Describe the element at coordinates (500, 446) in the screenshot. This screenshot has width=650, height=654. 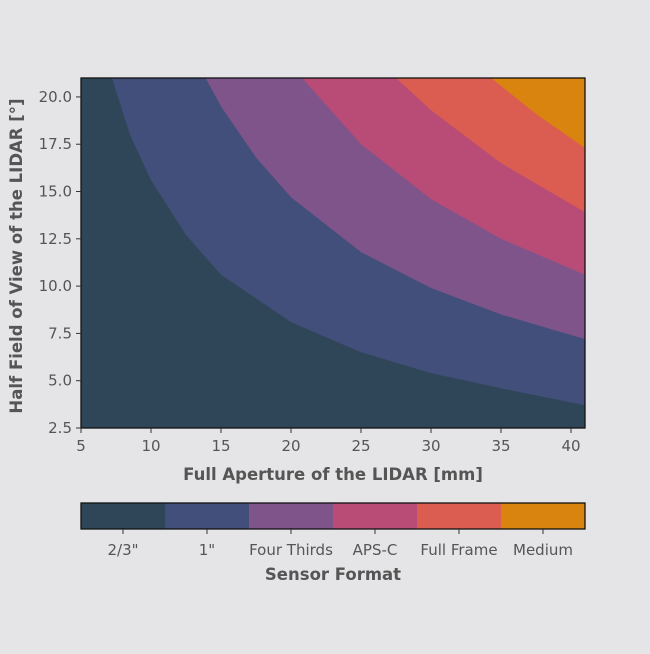
I see `x-tick-label: 35` at that location.